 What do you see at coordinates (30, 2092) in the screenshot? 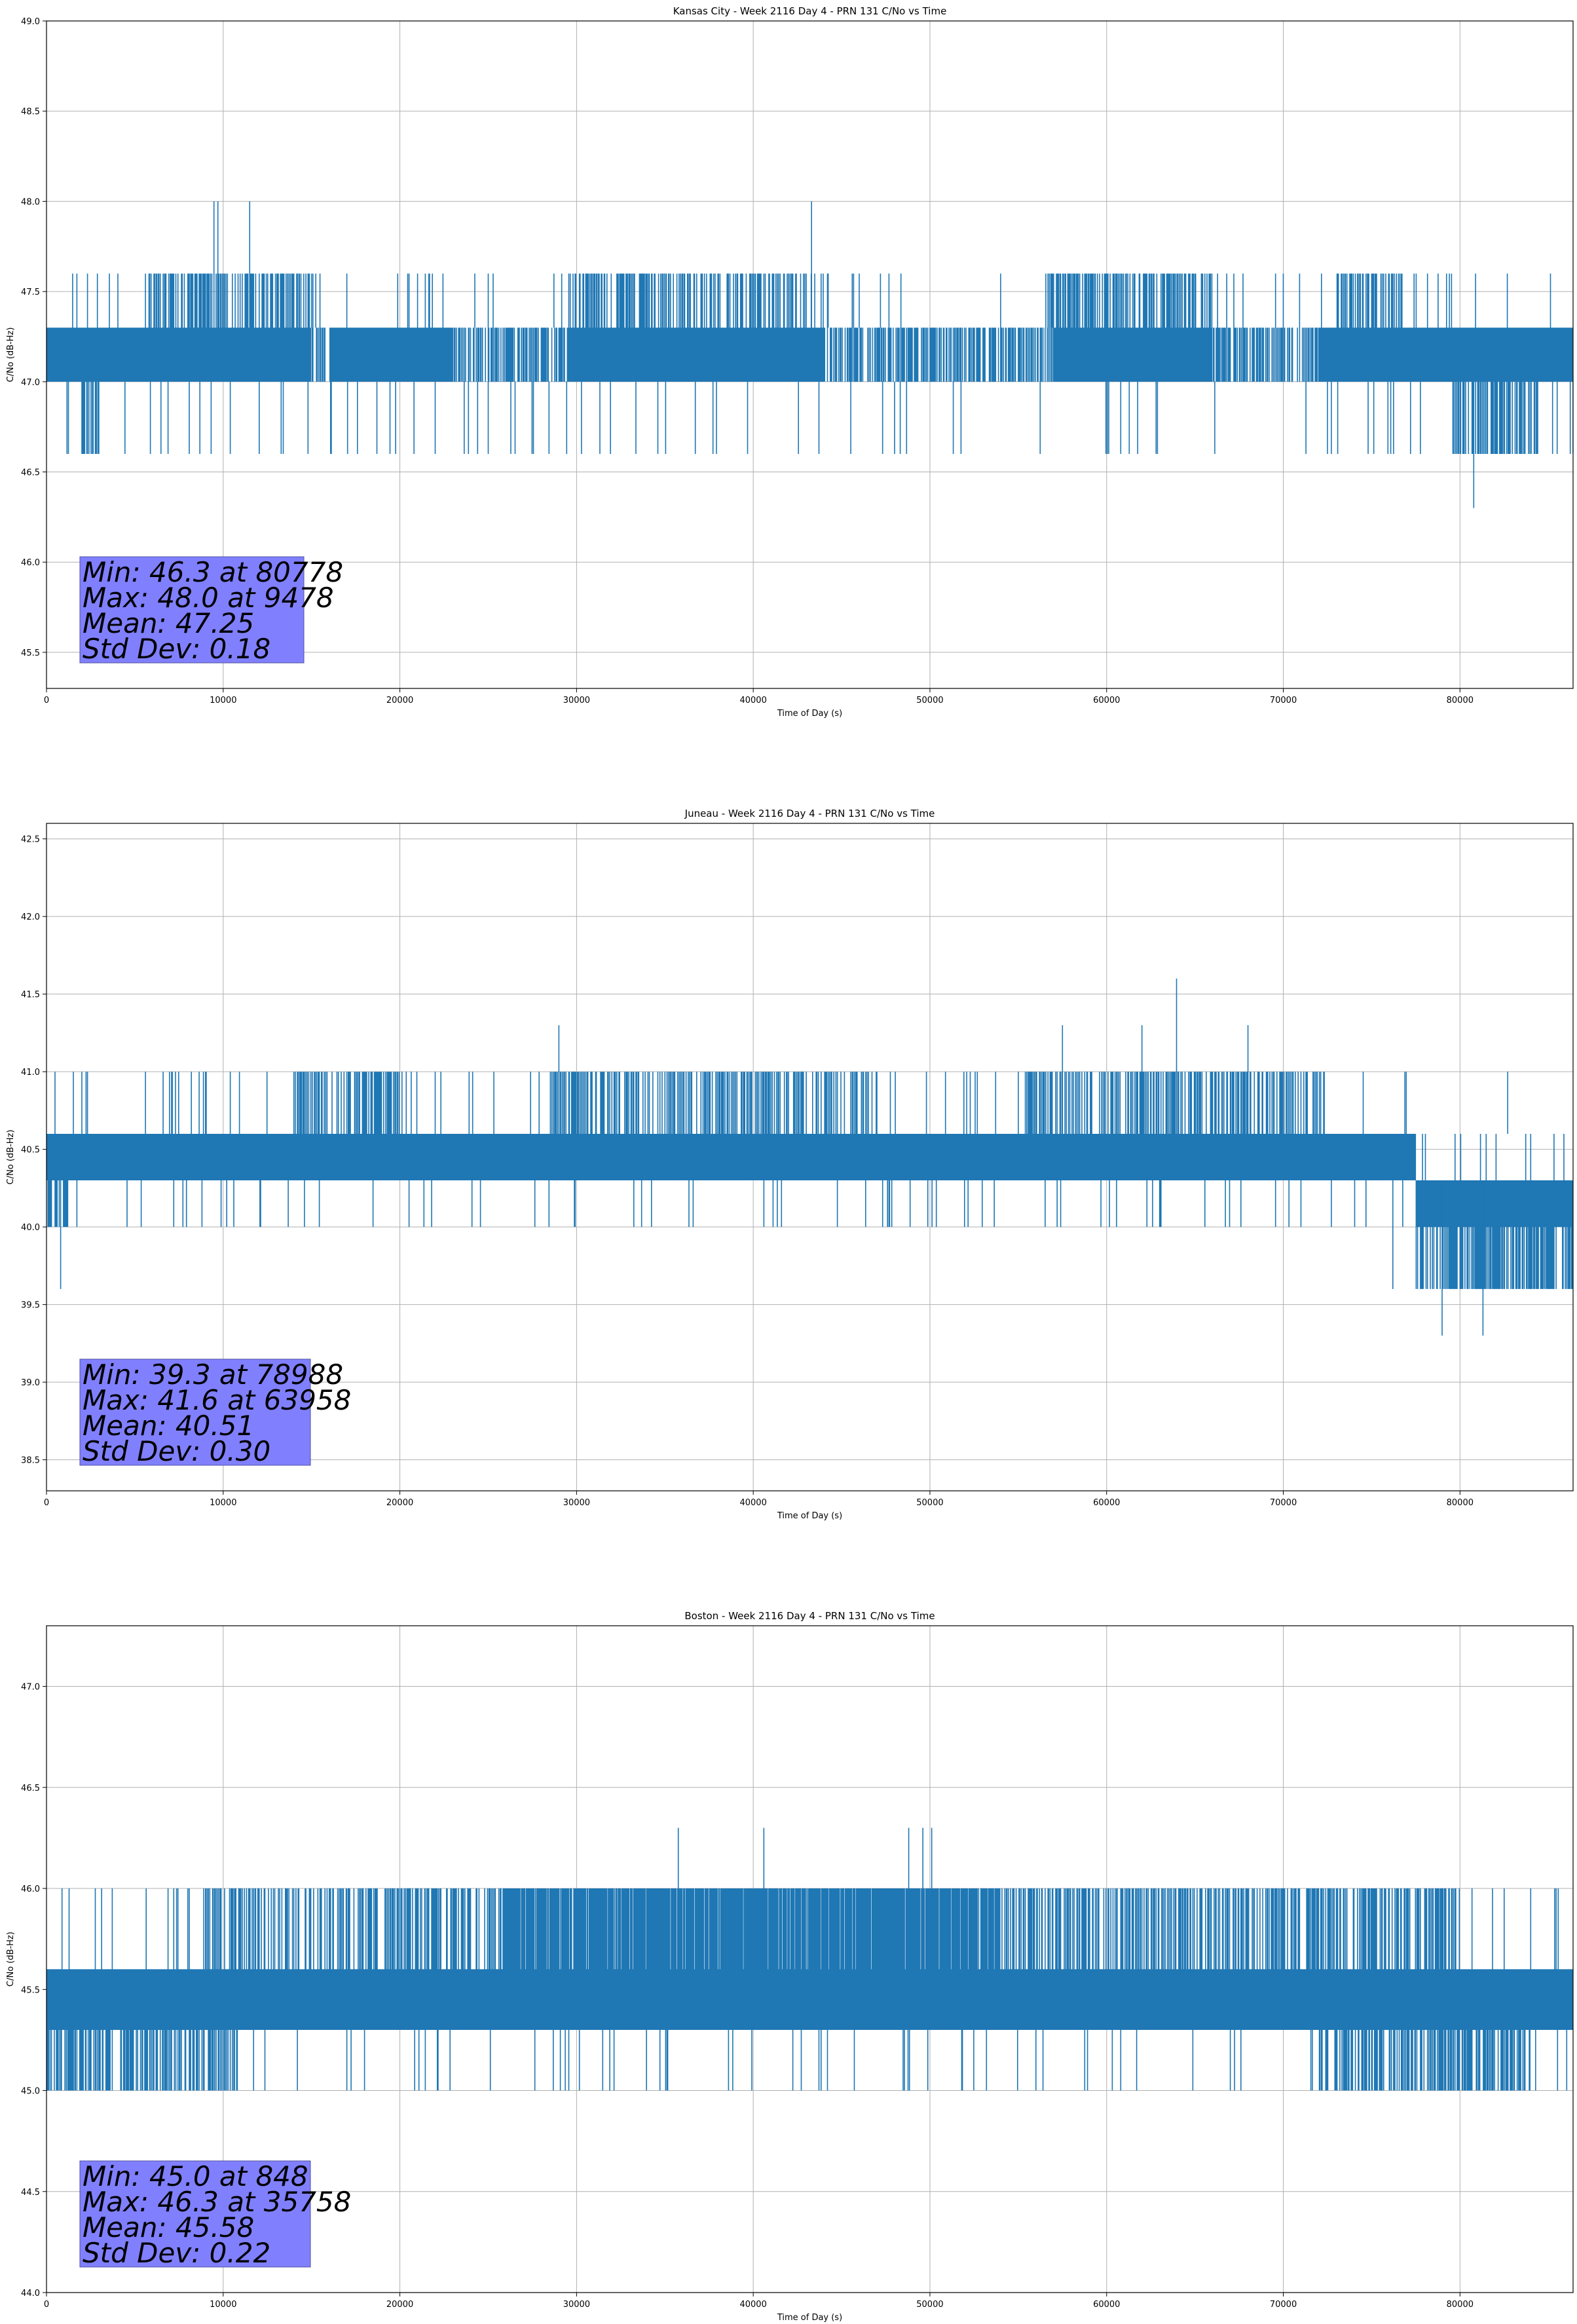
I see `y-tick-label: 45.0` at bounding box center [30, 2092].